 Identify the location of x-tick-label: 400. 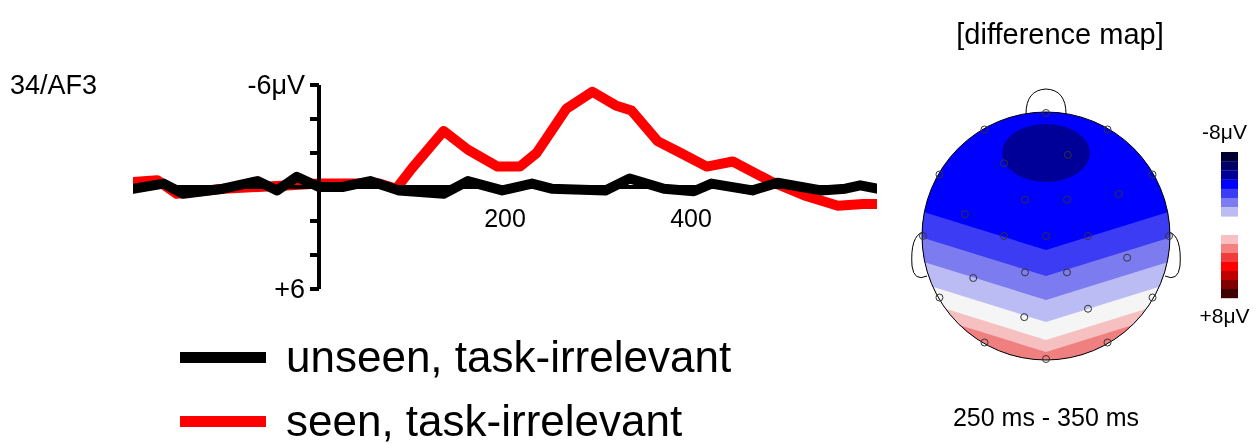
(691, 218).